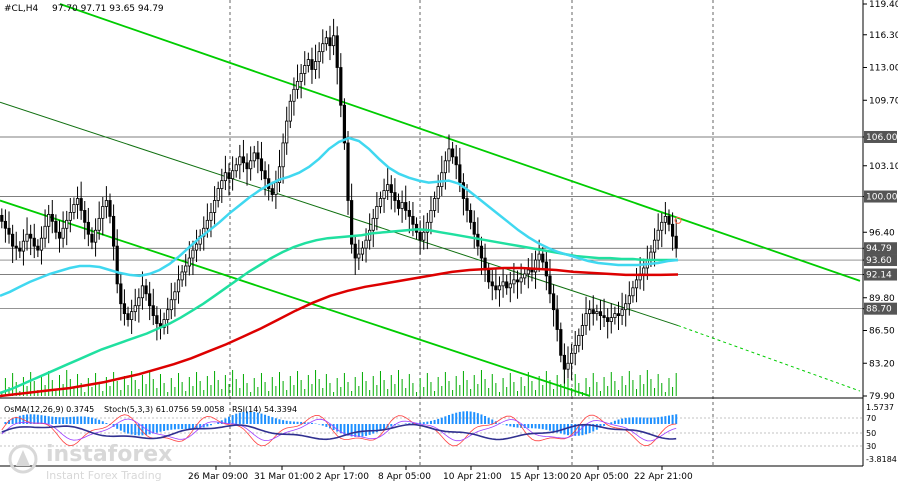 Image resolution: width=898 pixels, height=486 pixels. Describe the element at coordinates (438, 431) in the screenshot. I see `indicator-pane: 70 50 30` at that location.